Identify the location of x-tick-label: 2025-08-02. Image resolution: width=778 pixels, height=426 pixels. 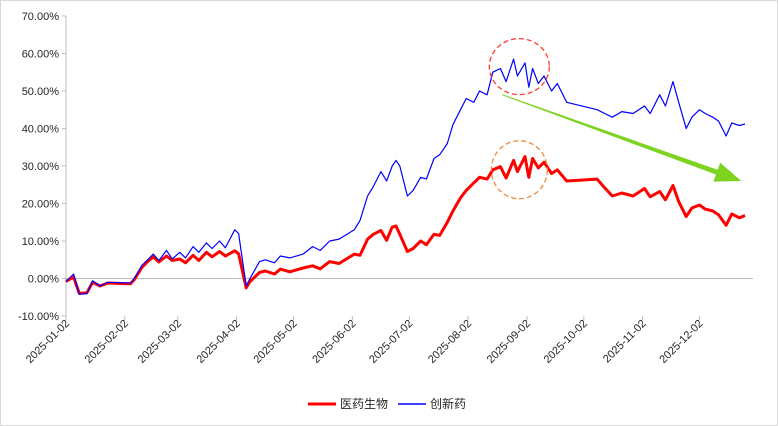
(450, 342).